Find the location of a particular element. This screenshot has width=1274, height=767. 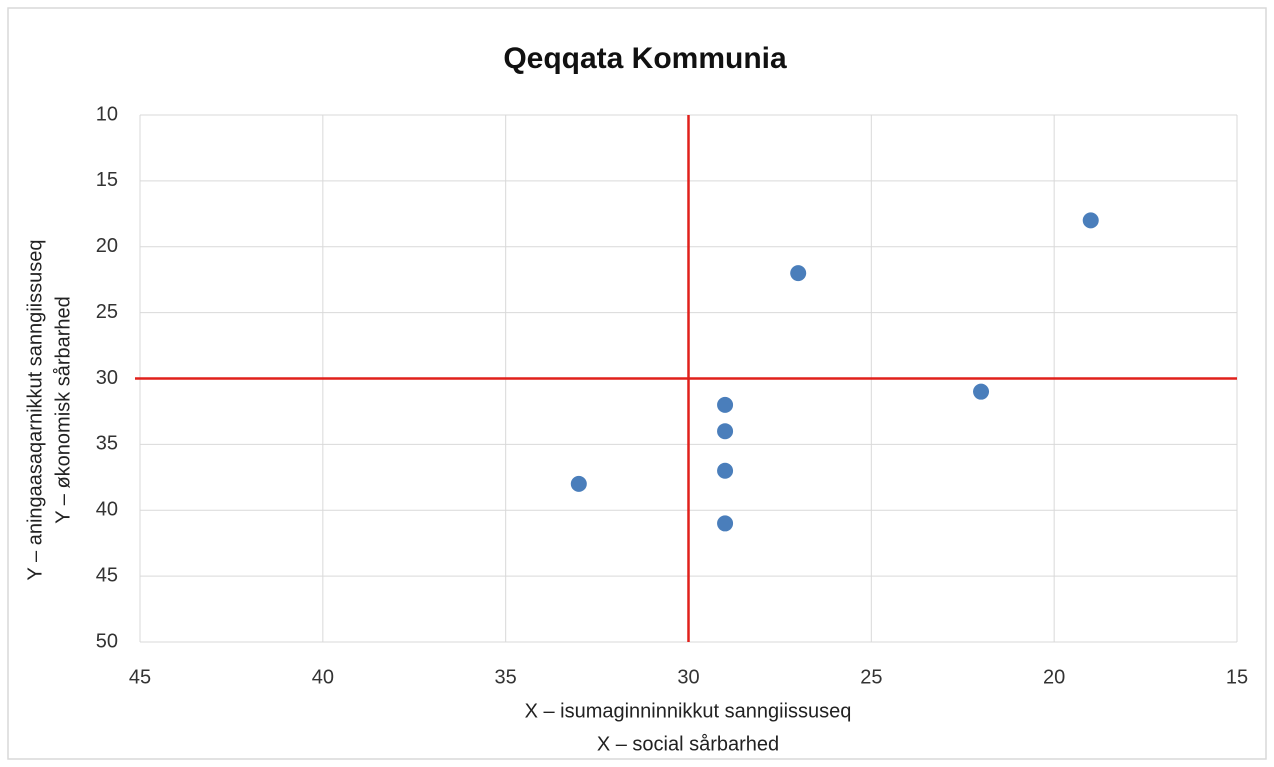

y-tick-label: 50 is located at coordinates (107, 641).